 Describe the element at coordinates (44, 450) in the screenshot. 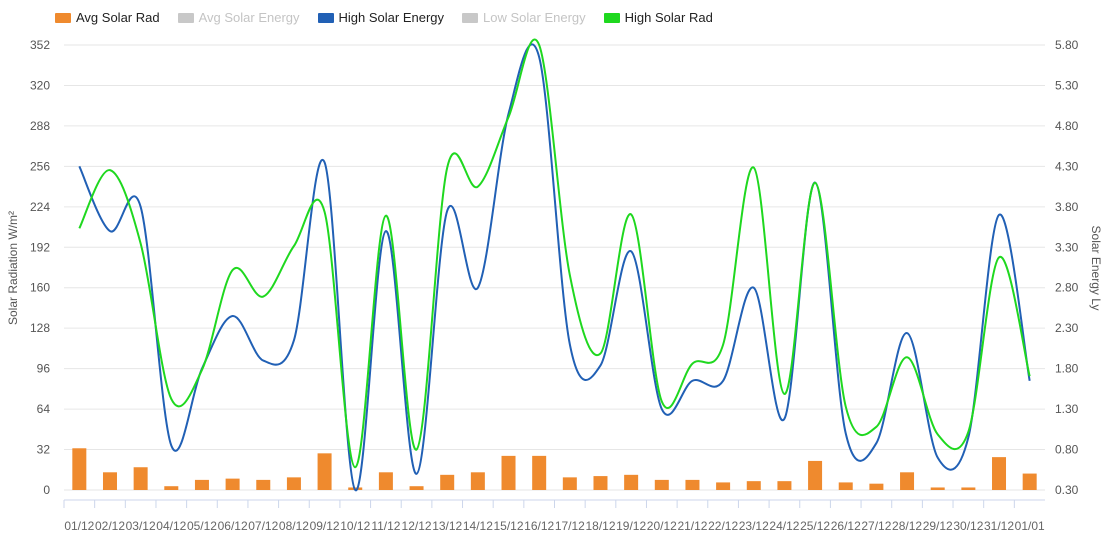

I see `y-left-tick-label: 32` at that location.